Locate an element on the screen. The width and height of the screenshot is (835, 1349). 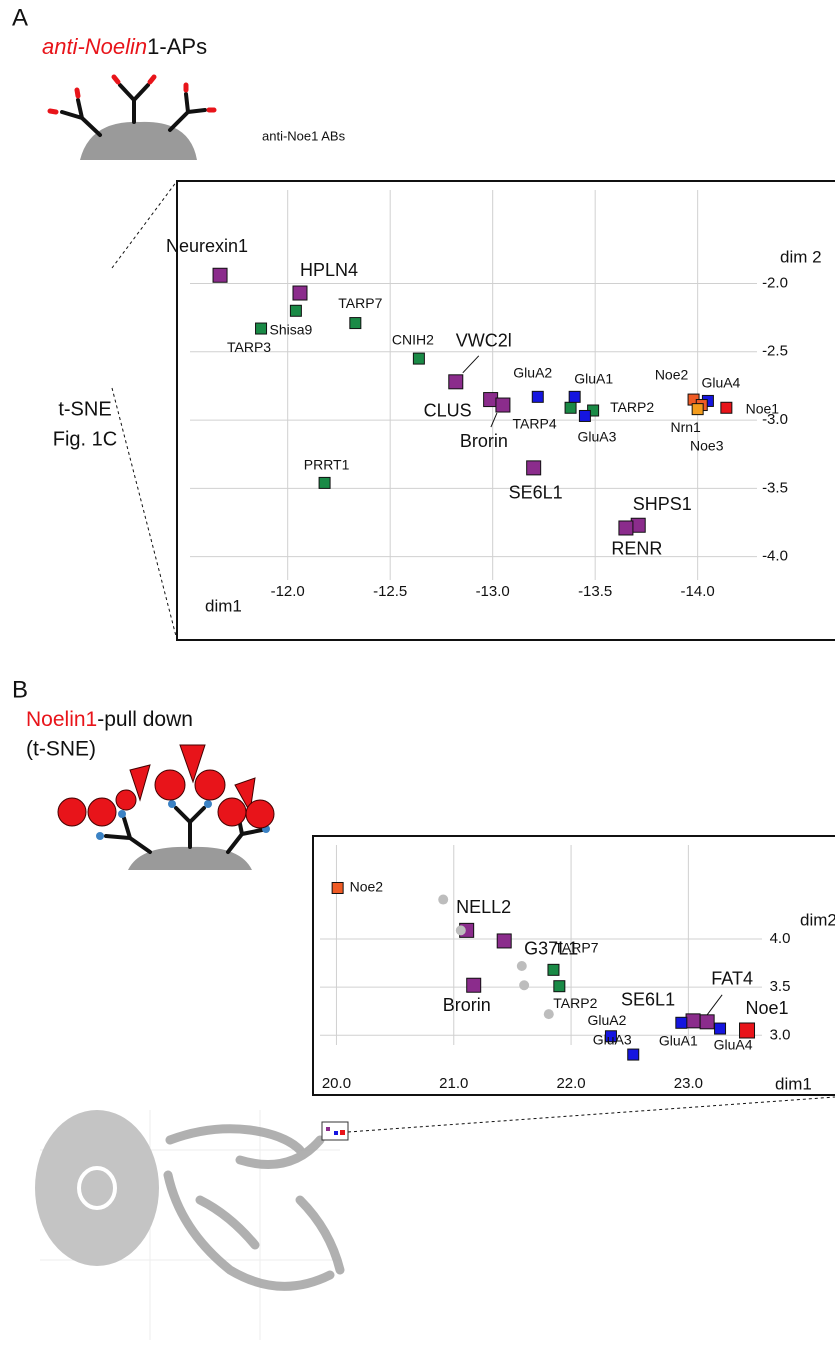
point-label: RENR is located at coordinates (636, 549).